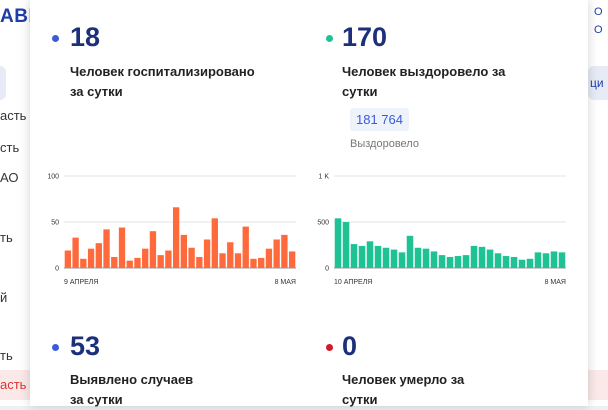  I want to click on cases-label: Выявлено случаев за сутки, so click(132, 389).